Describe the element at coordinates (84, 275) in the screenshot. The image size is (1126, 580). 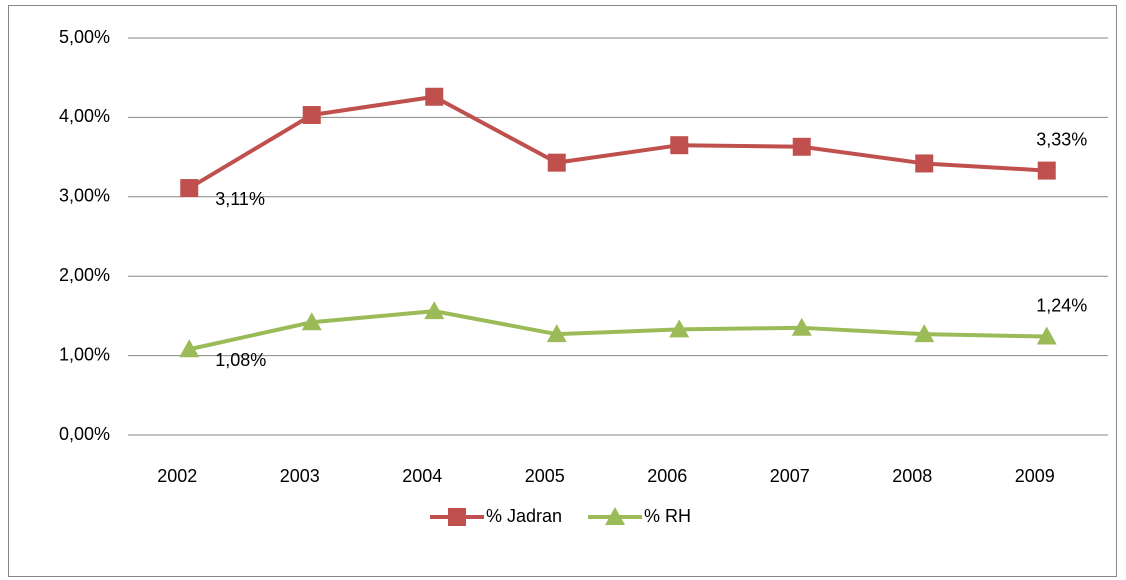
I see `y-tick-label: 2,00%` at that location.